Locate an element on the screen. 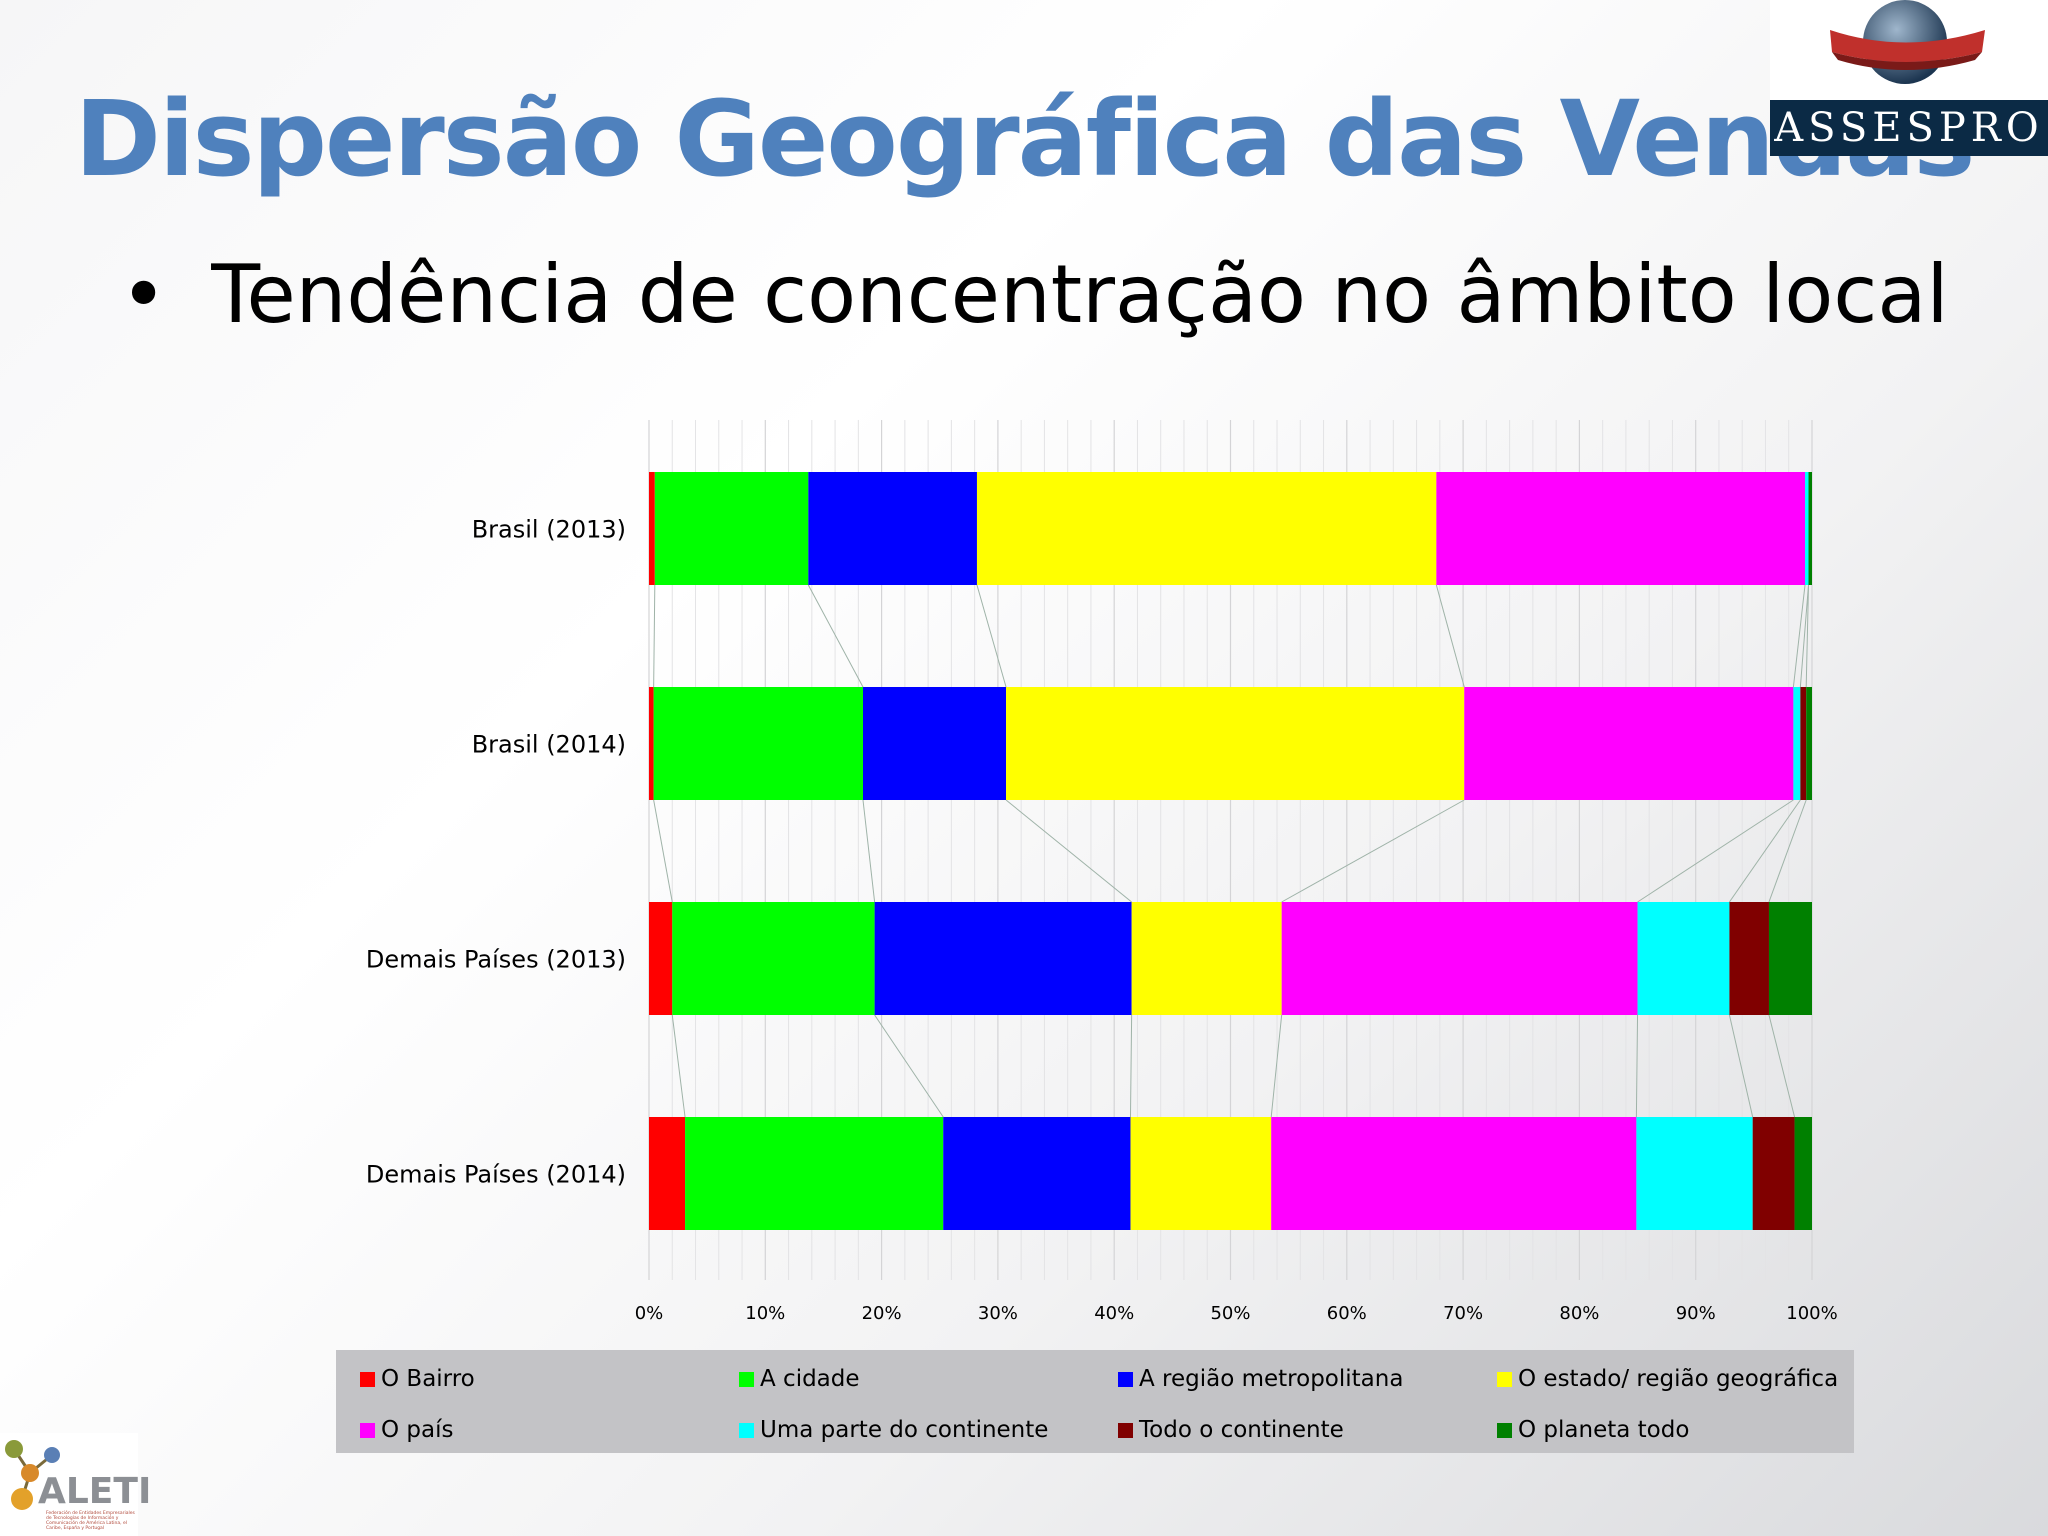  x-tick-label: 50% is located at coordinates (1230, 1313).